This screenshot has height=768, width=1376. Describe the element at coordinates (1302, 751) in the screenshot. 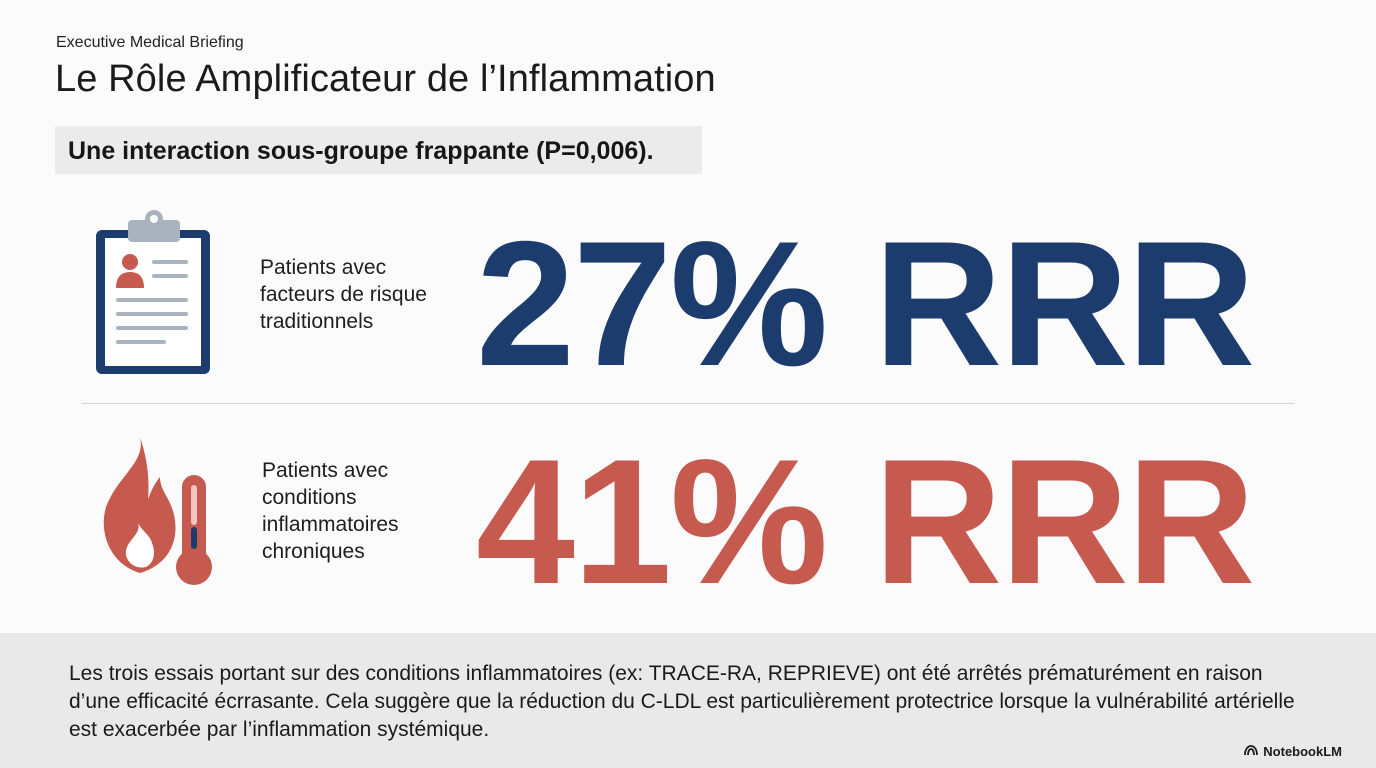

I see `brand-label: NotebookLM` at that location.